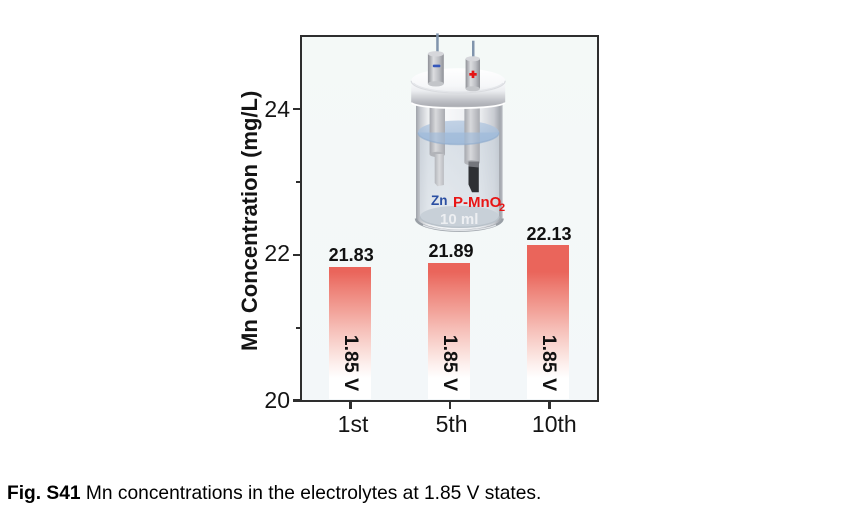 The image size is (846, 513). What do you see at coordinates (477, 202) in the screenshot?
I see `svg-text: P-MnO` at bounding box center [477, 202].